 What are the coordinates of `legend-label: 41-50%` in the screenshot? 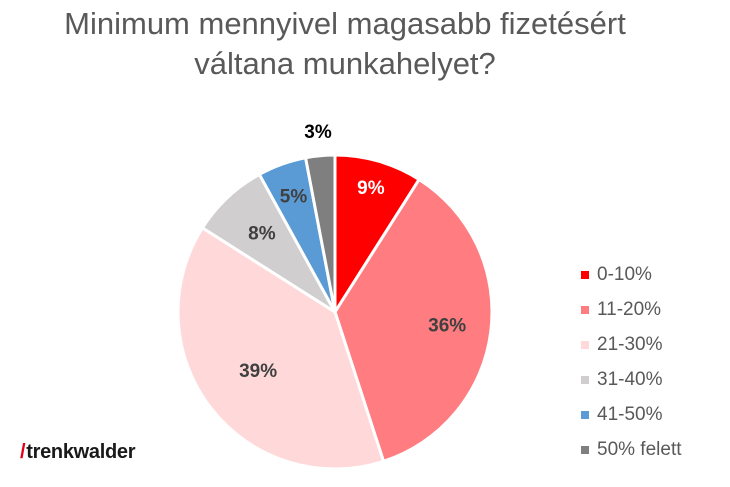 It's located at (630, 414).